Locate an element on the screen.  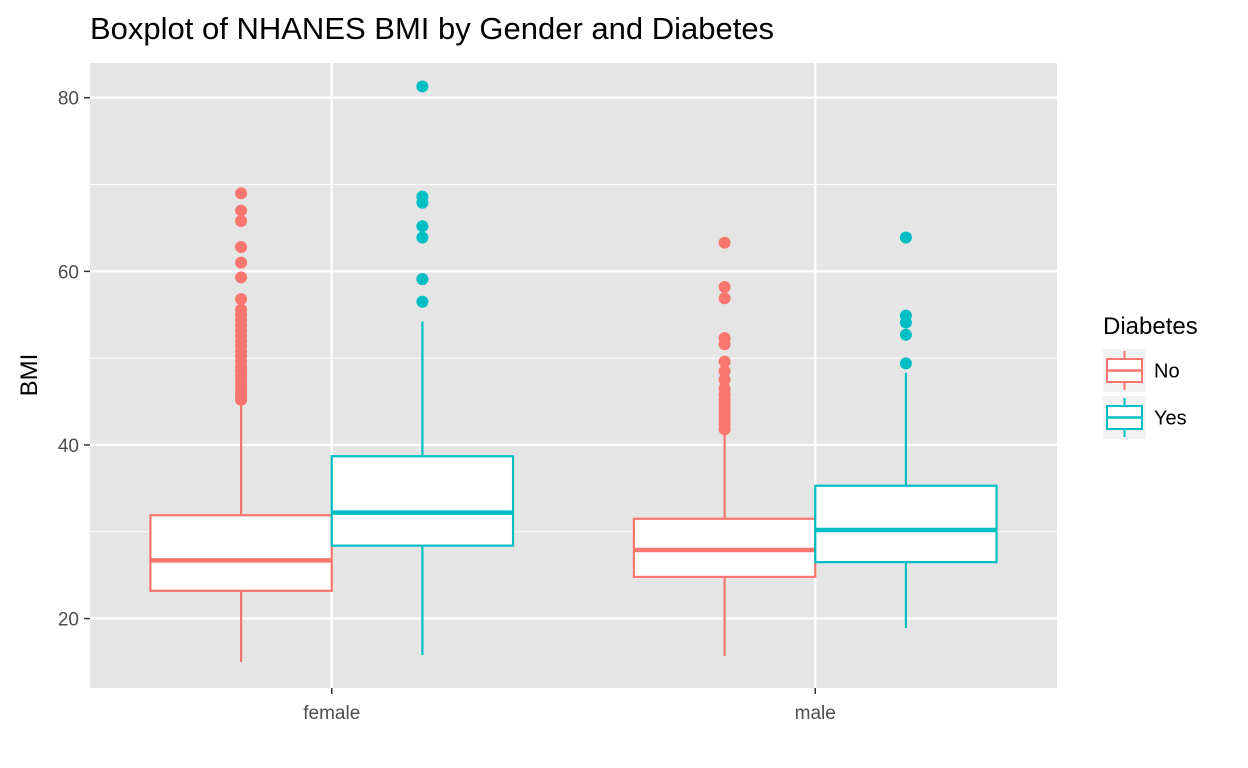
legend: Diabetes No Yes is located at coordinates (1150, 376).